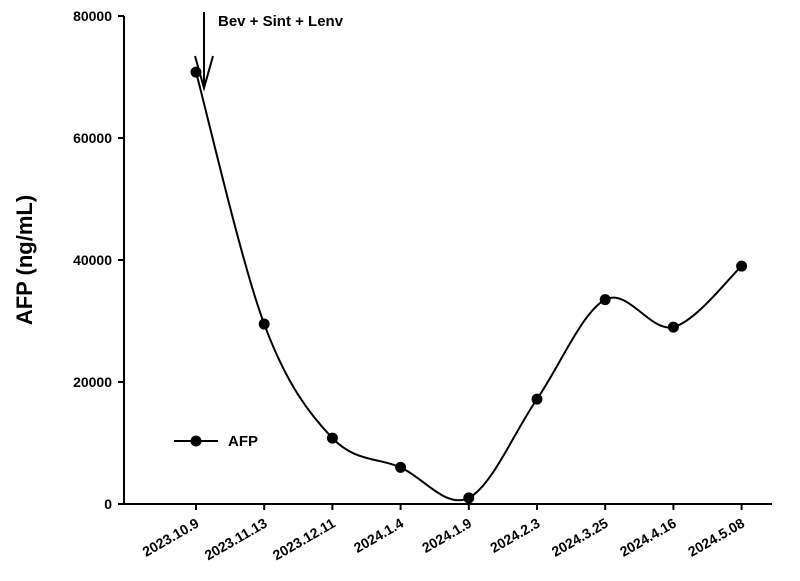 The image size is (800, 581). I want to click on y-axis-title: AFP (ng/mL), so click(24, 260).